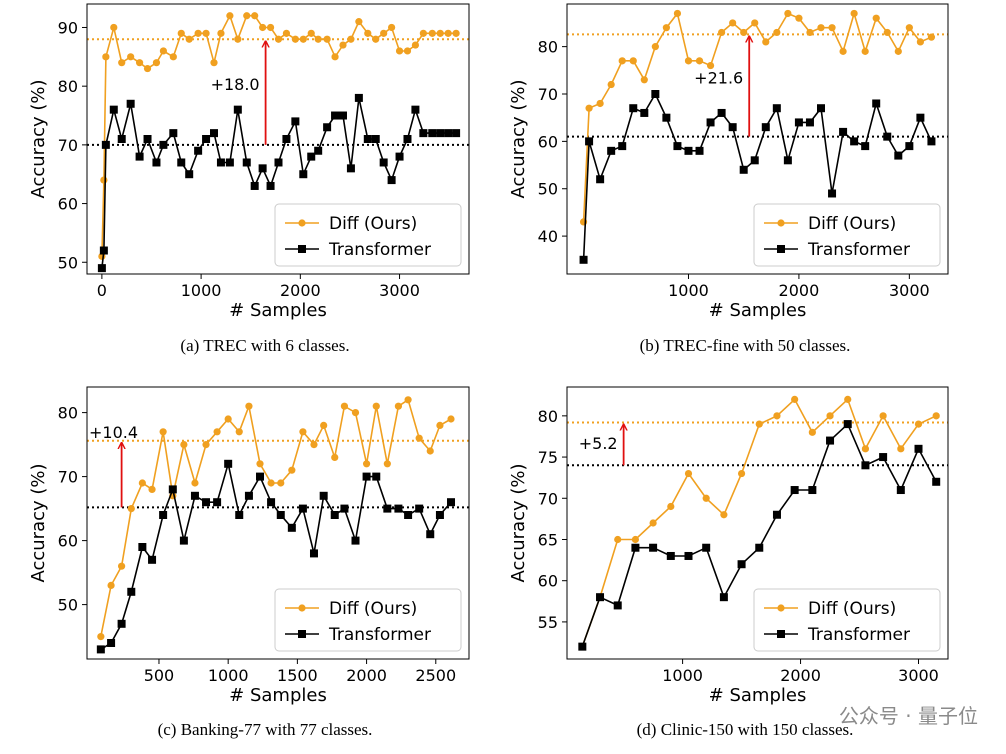 Image resolution: width=1006 pixels, height=754 pixels. I want to click on legend-box, so click(847, 235).